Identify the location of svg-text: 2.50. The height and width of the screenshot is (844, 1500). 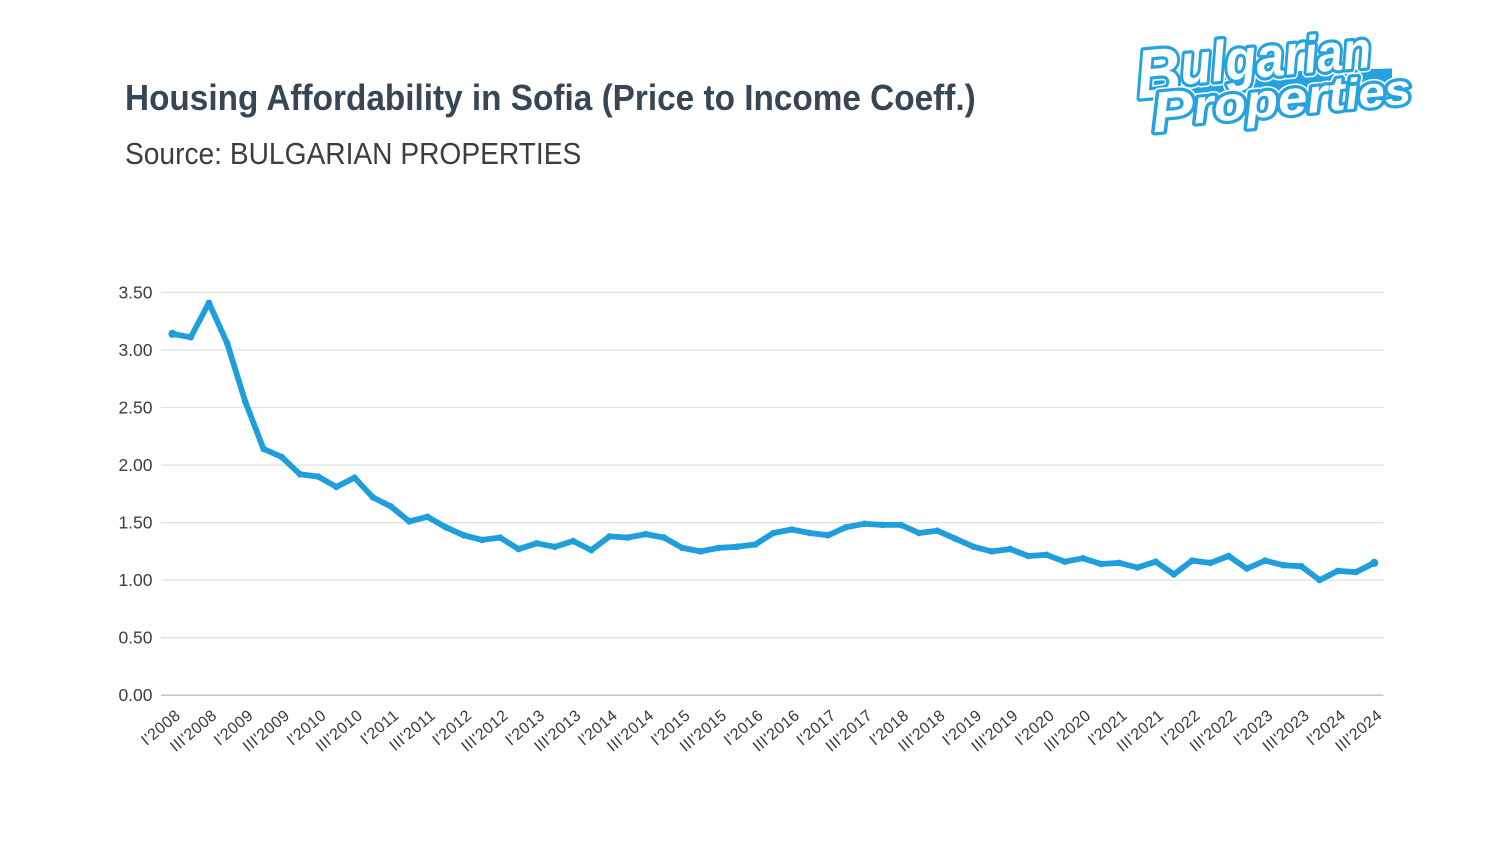
(135, 408).